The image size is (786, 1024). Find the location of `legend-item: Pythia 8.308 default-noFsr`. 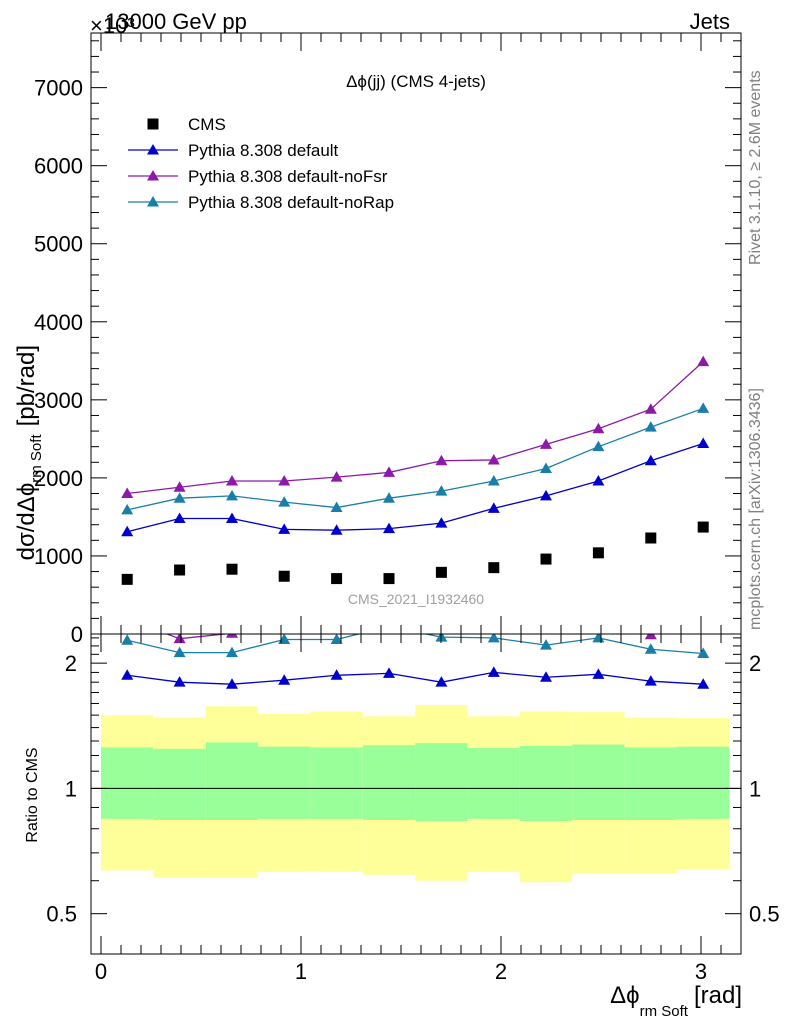

legend-item: Pythia 8.308 default-noFsr is located at coordinates (258, 176).